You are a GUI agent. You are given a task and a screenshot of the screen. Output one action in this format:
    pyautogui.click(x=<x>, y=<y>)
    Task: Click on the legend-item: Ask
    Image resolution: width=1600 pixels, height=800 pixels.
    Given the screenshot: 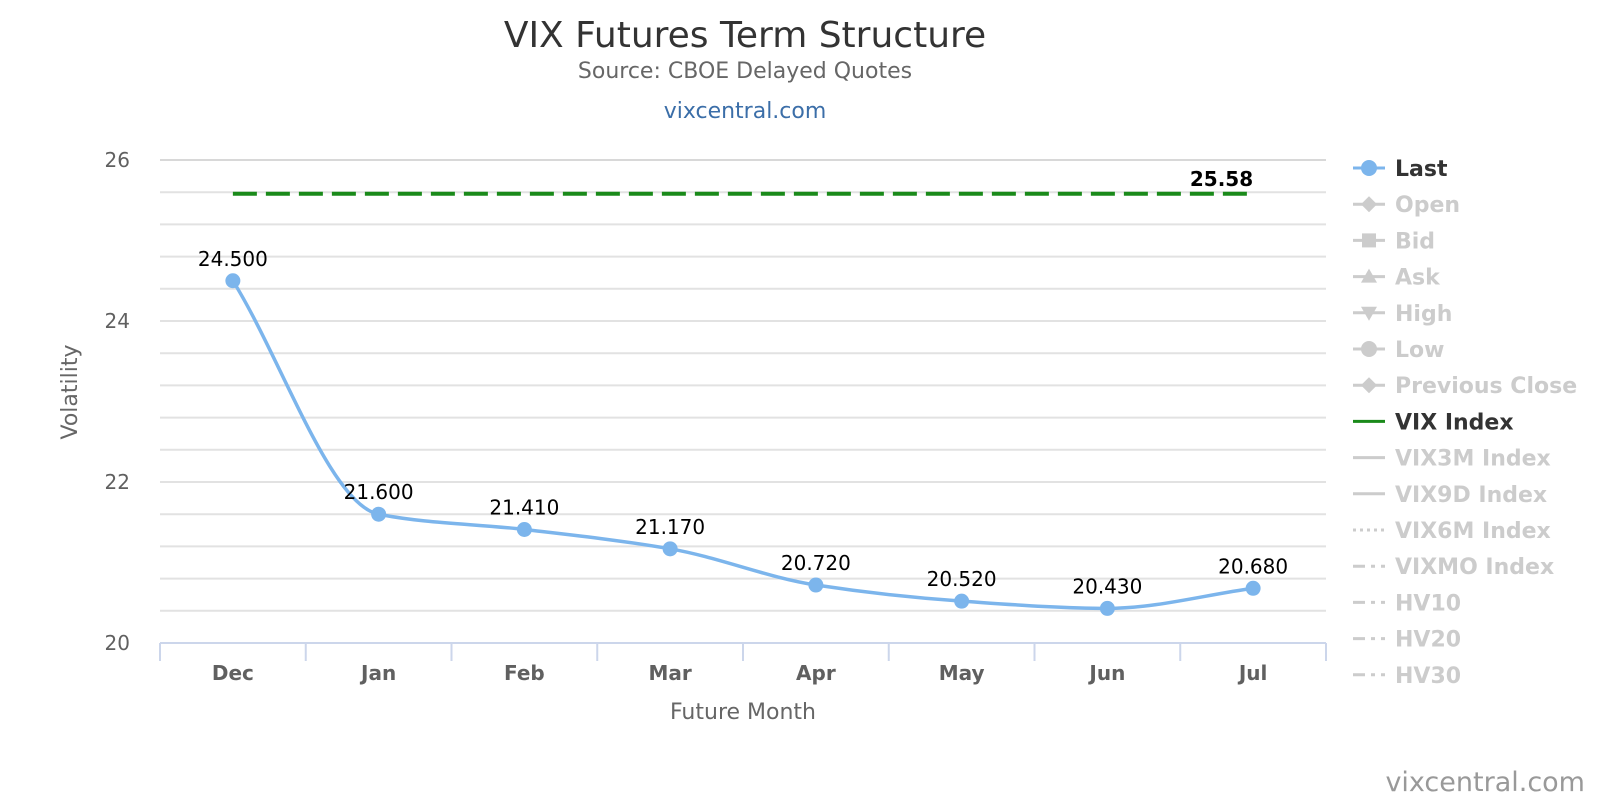 What is the action you would take?
    pyautogui.click(x=1397, y=278)
    